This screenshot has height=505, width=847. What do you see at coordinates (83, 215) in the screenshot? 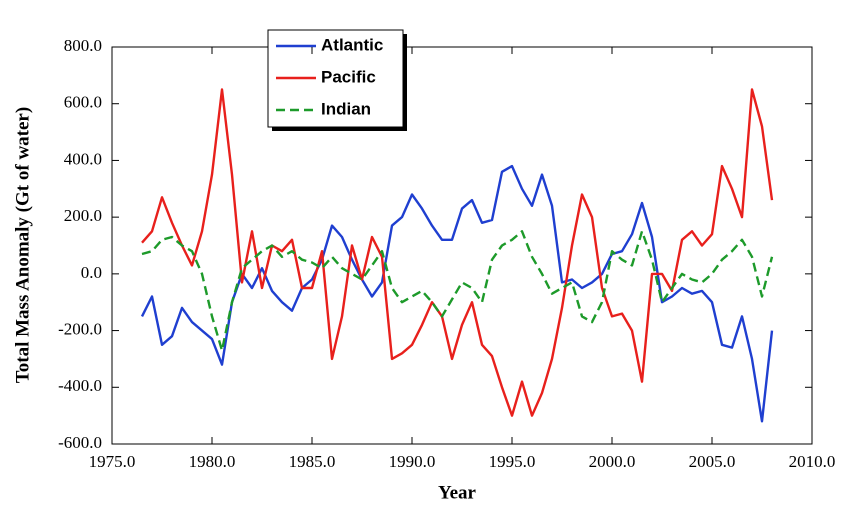
I see `y-tick-label: 200.0` at bounding box center [83, 215].